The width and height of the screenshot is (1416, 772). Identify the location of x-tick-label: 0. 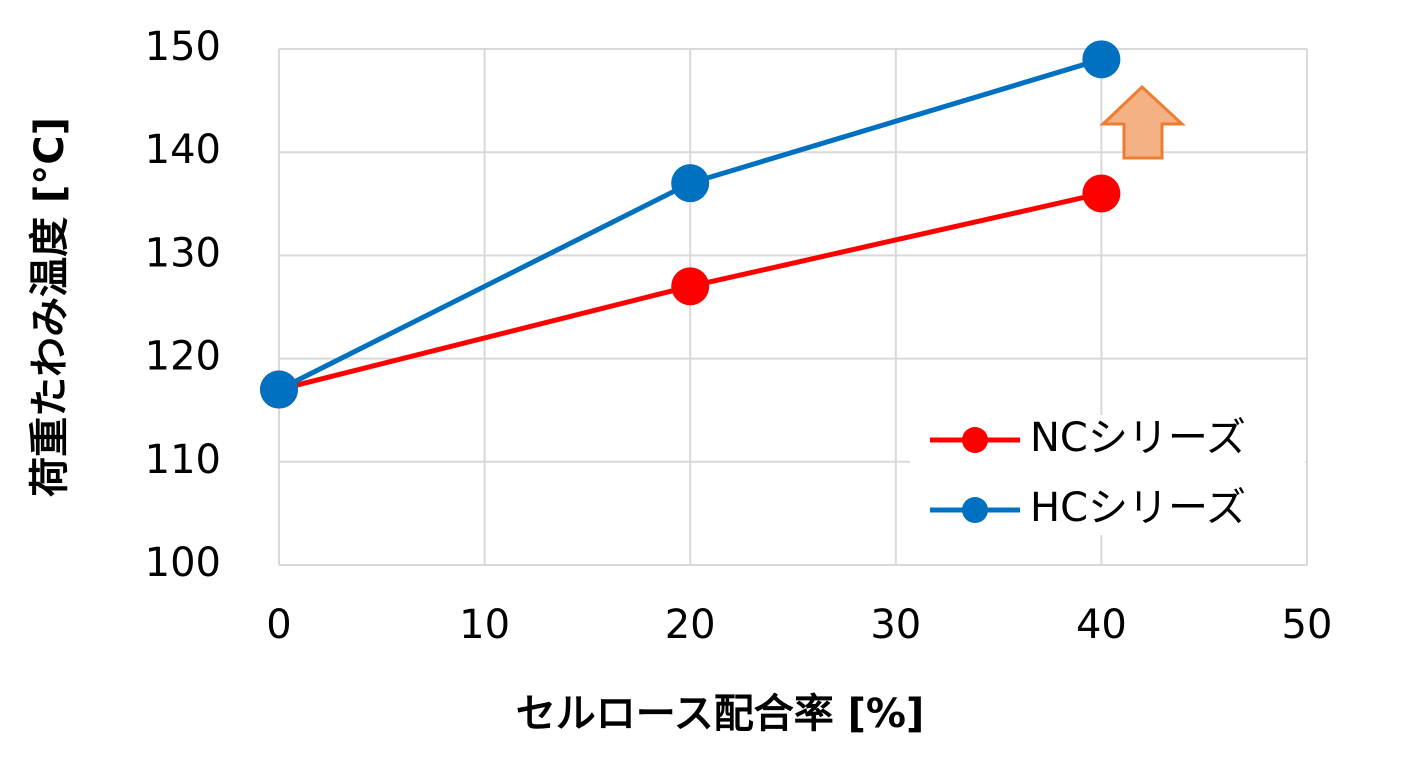
(278, 625).